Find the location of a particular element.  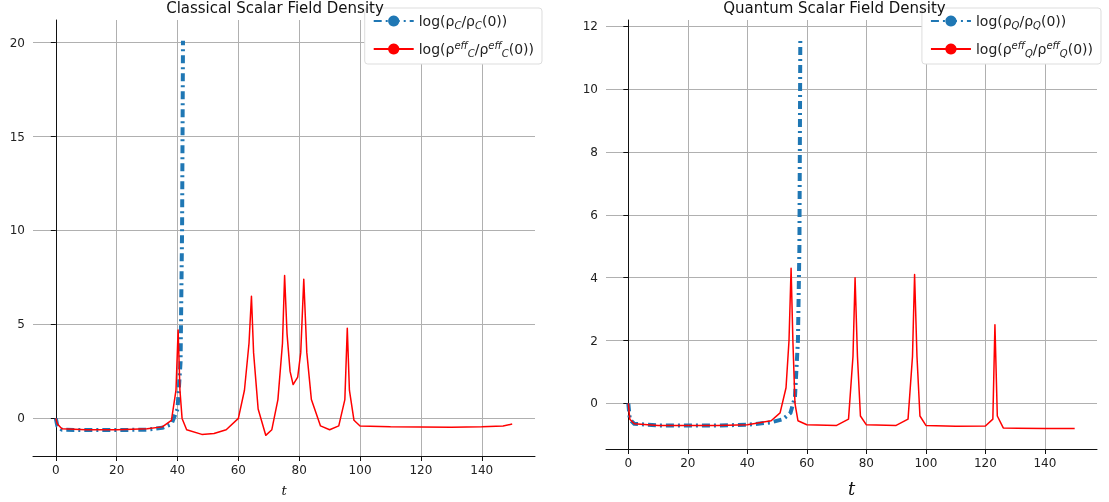

y-tick-label: 8 is located at coordinates (594, 152).